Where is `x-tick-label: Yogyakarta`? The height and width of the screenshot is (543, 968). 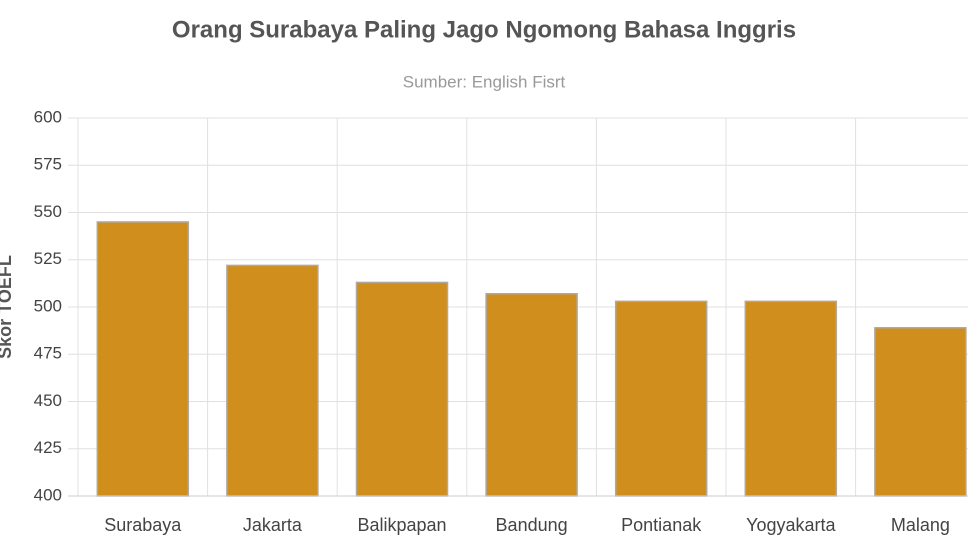 x-tick-label: Yogyakarta is located at coordinates (791, 525).